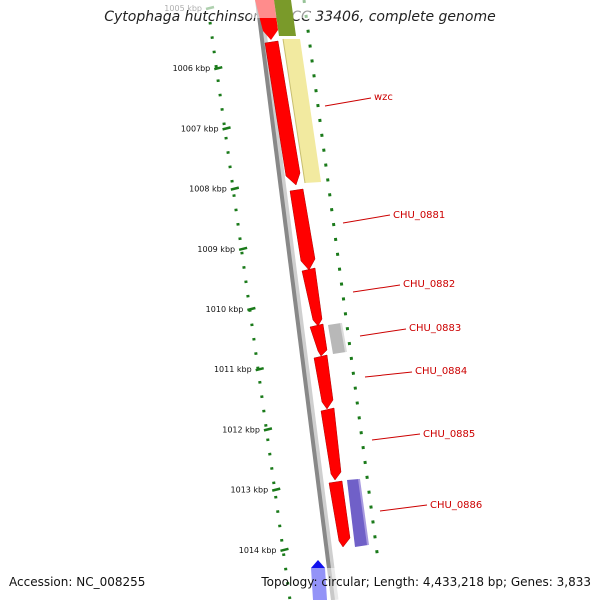  I want to click on leader-chu0885, so click(396, 437).